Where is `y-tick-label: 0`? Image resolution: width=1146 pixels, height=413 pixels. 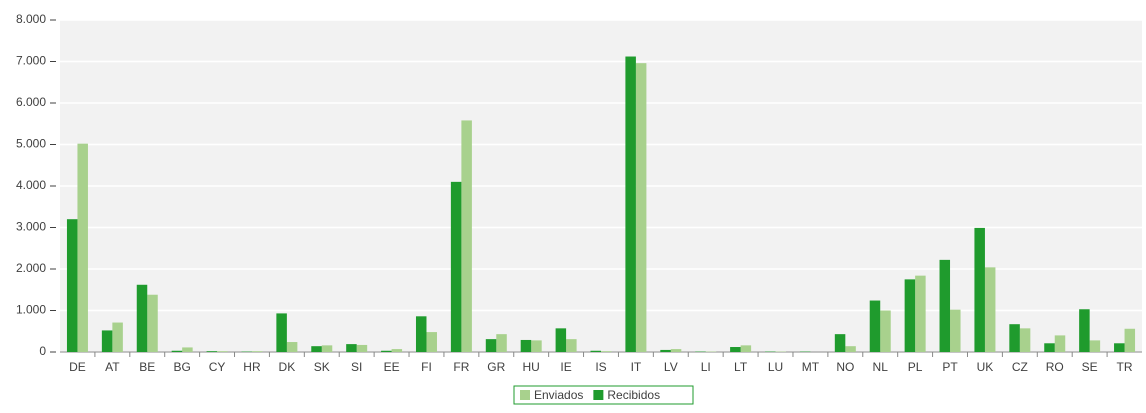 y-tick-label: 0 is located at coordinates (42, 351).